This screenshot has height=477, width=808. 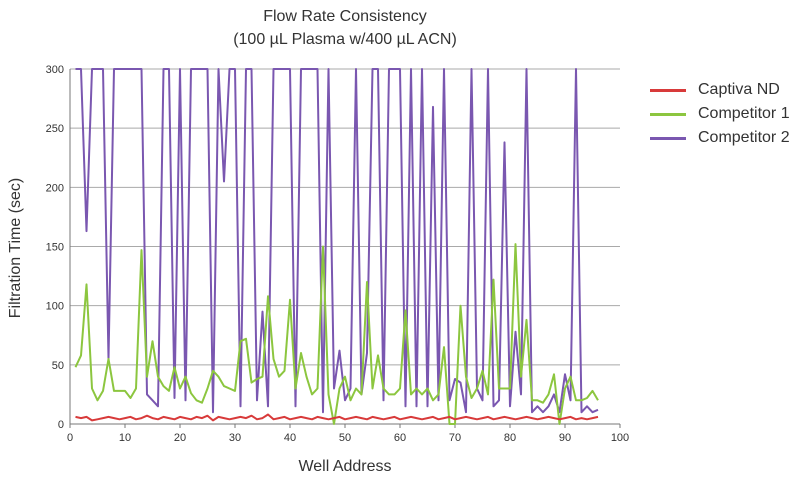 I want to click on y-axis-label: Filtration Time (sec), so click(x=15, y=248).